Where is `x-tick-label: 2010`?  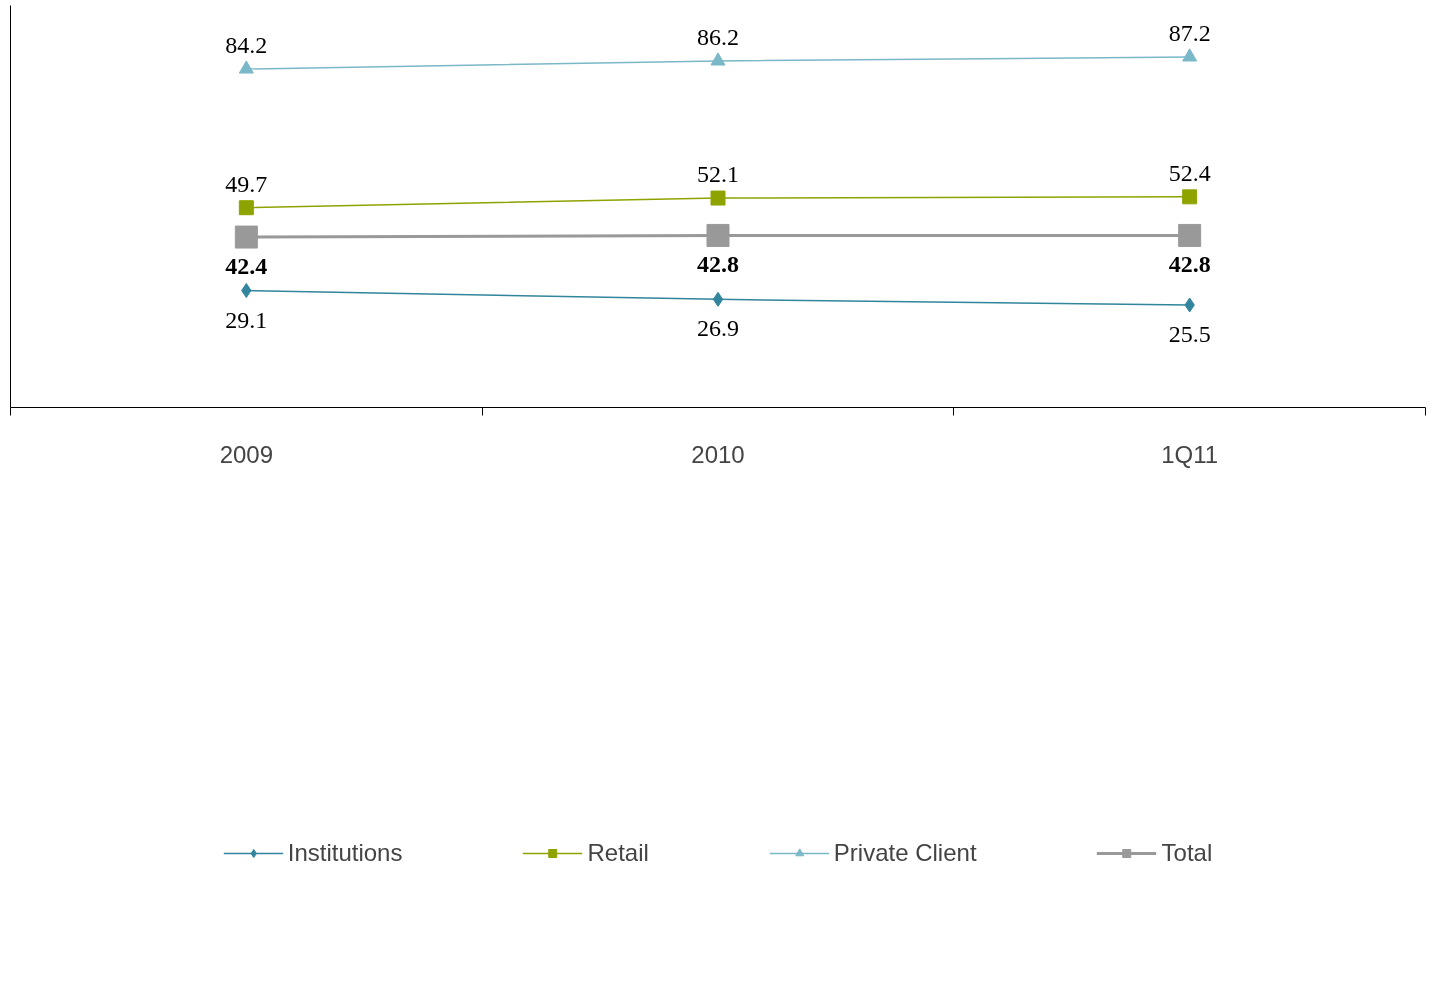
x-tick-label: 2010 is located at coordinates (718, 454).